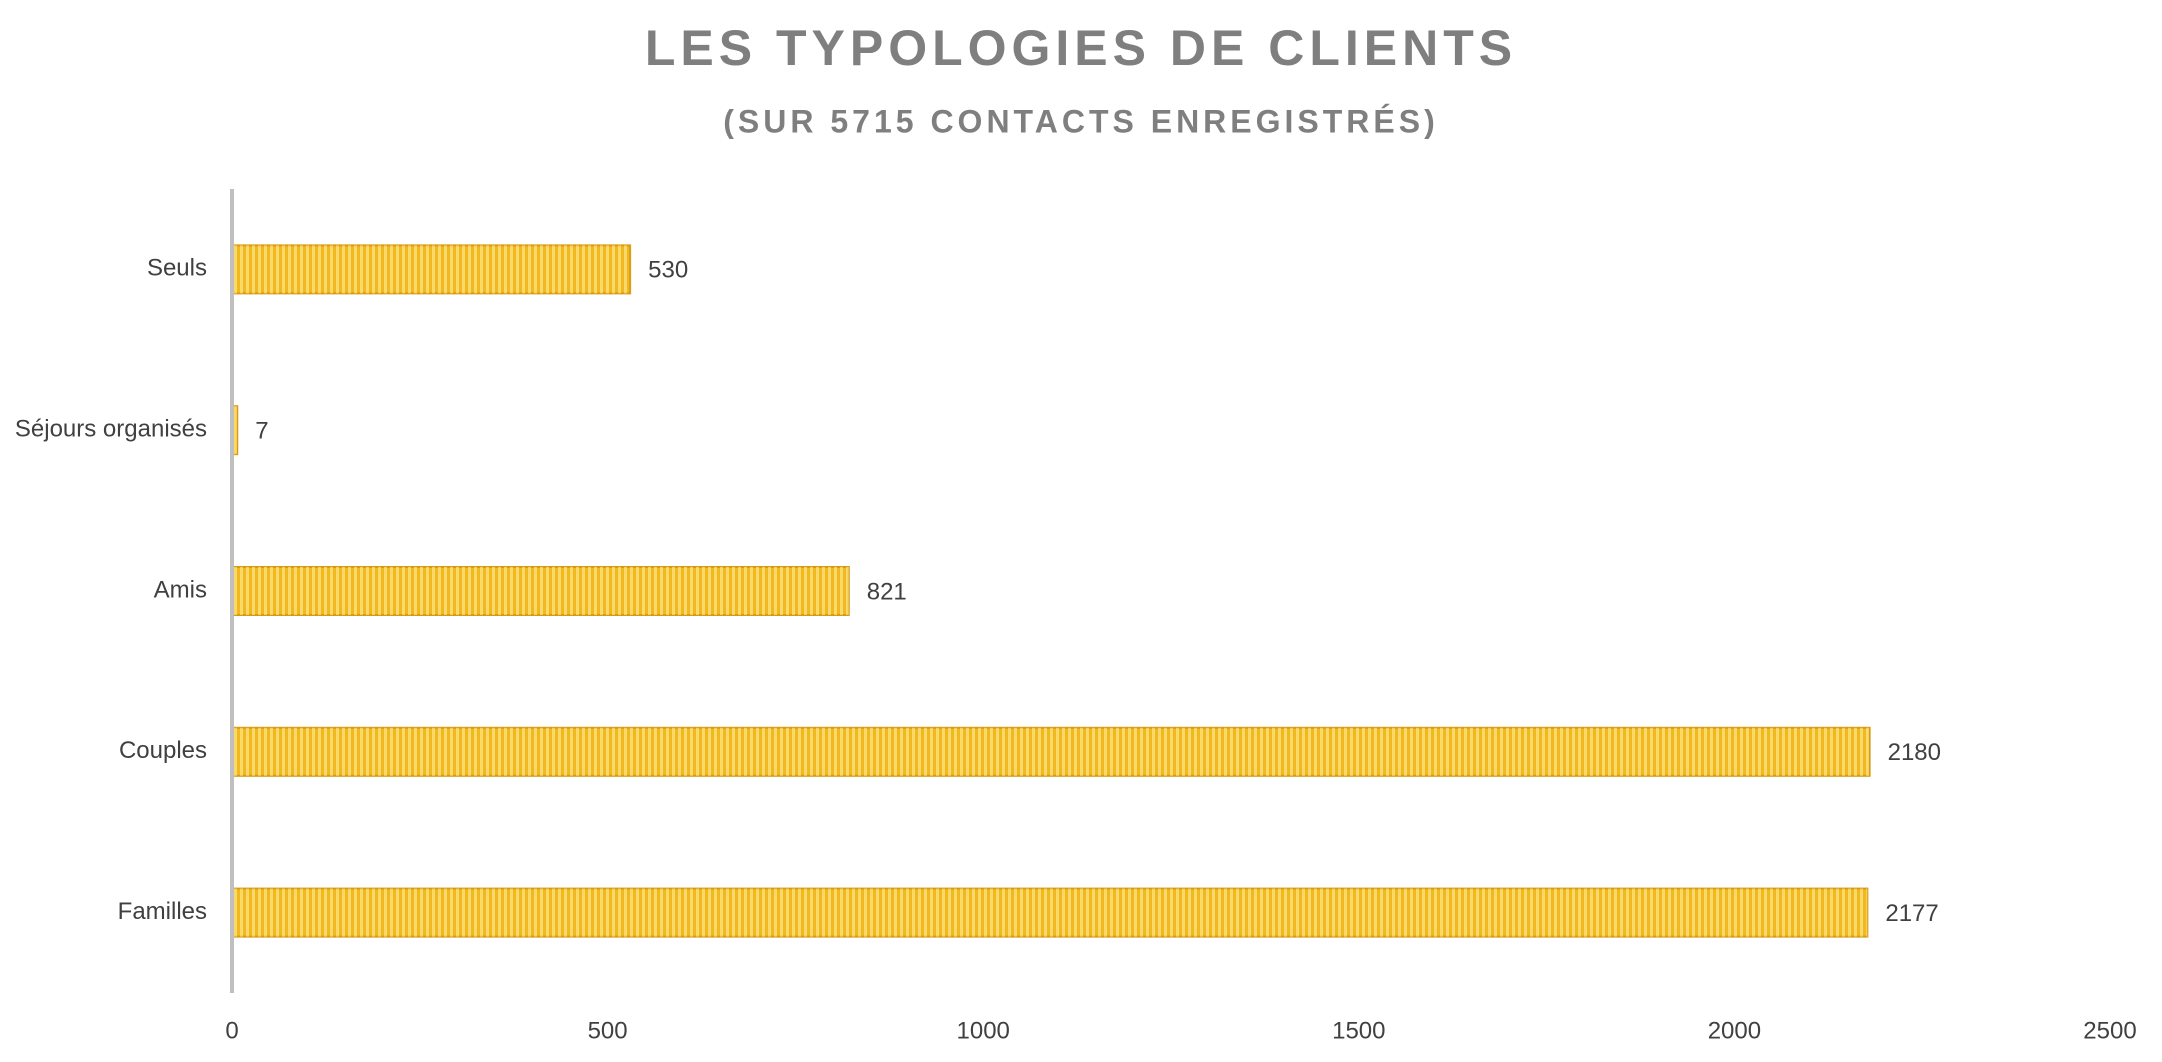  I want to click on x-tick-label: 2000, so click(1734, 1030).